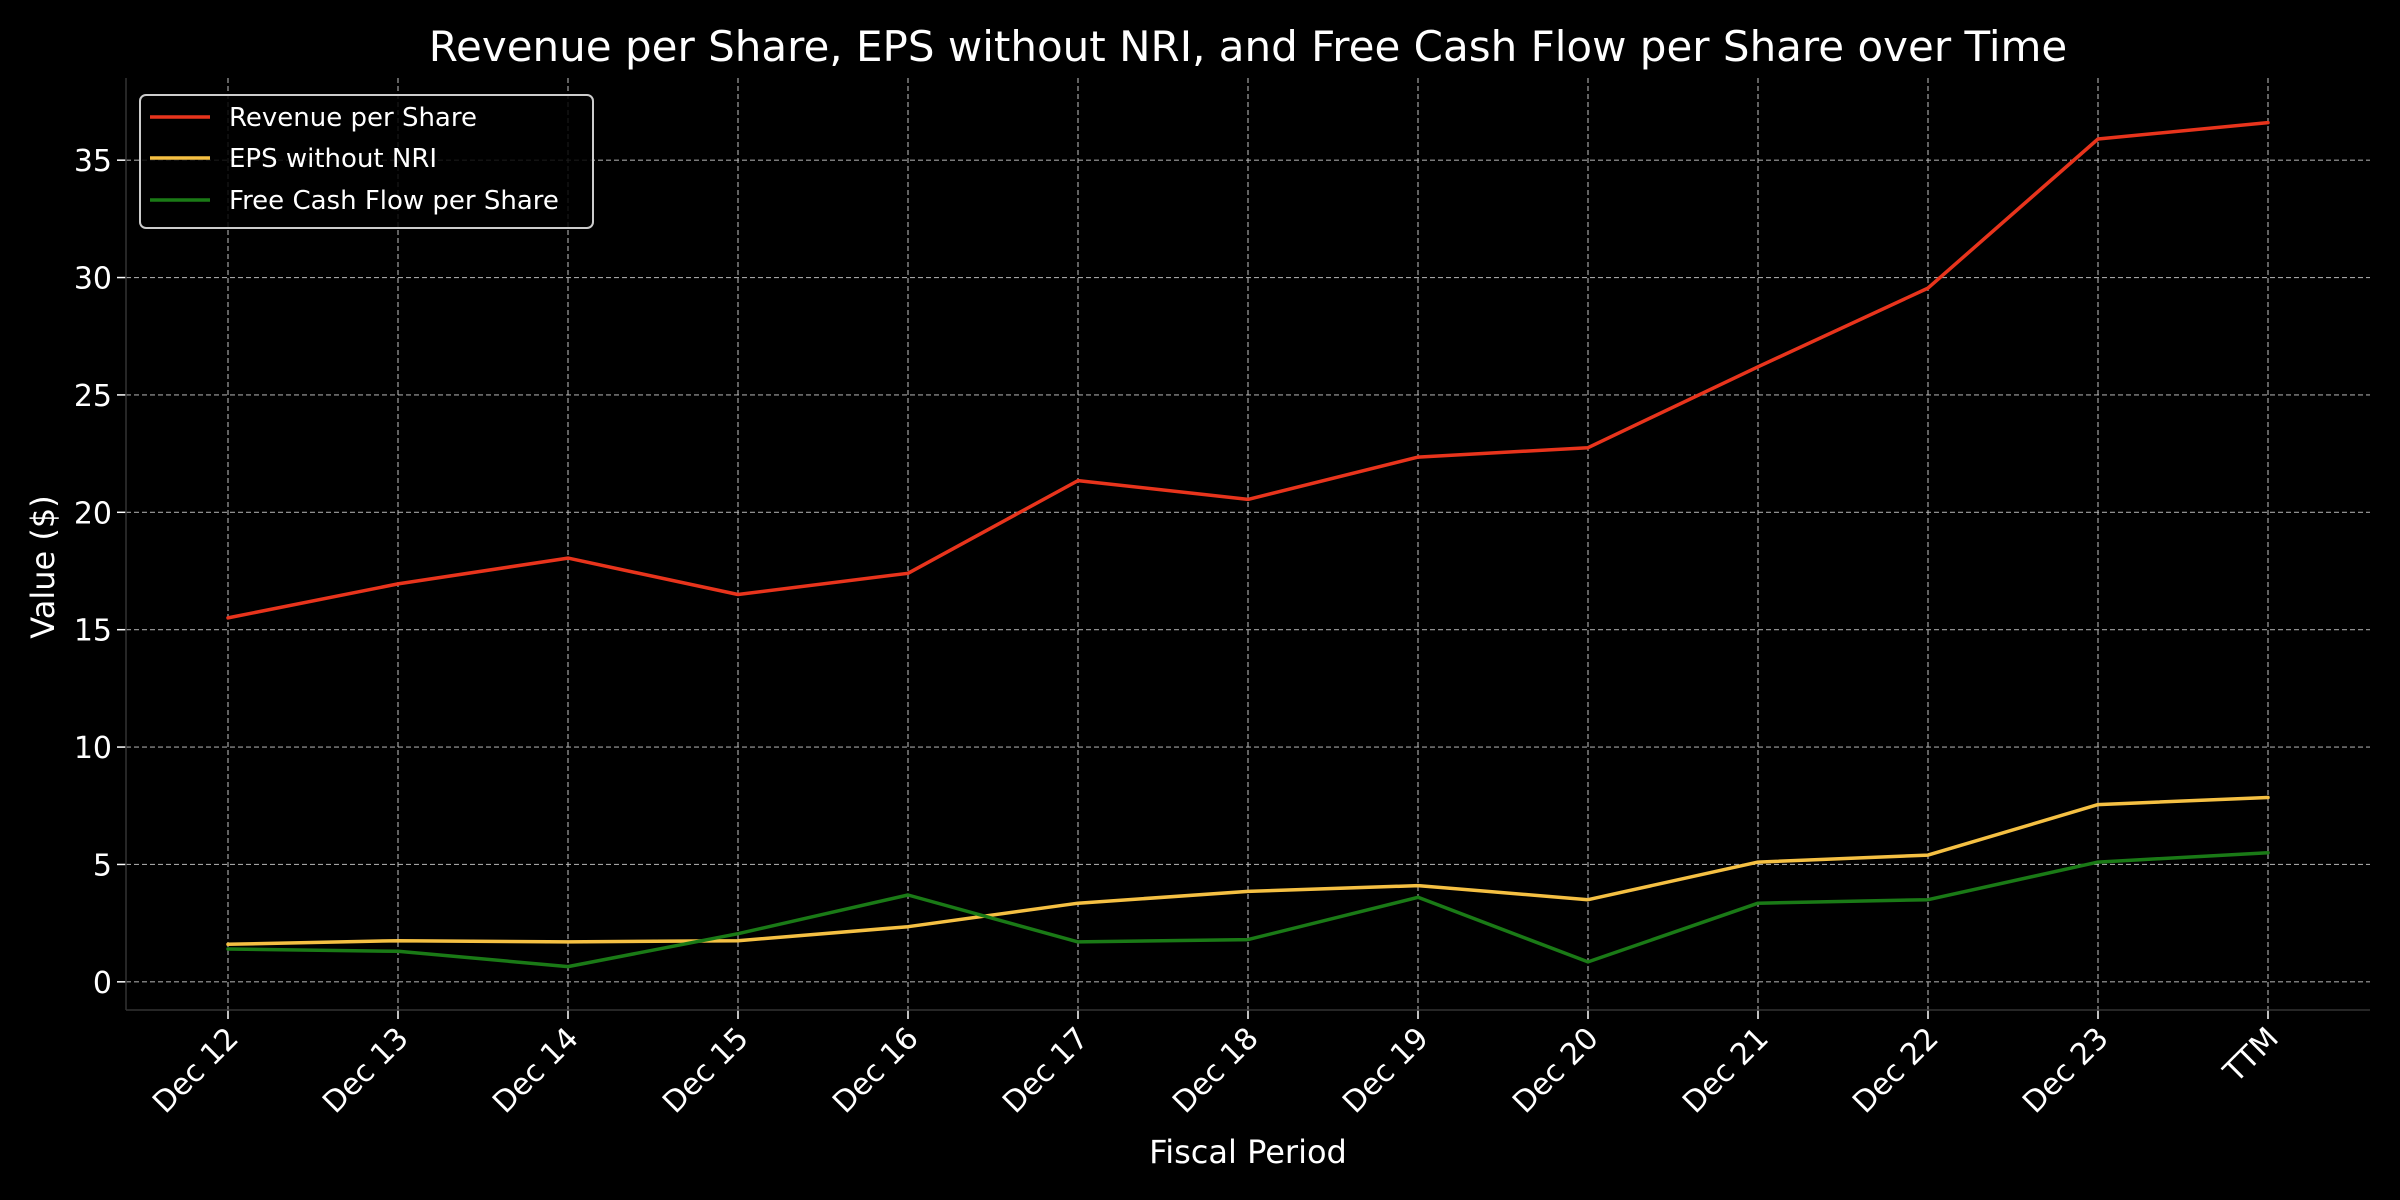 The width and height of the screenshot is (2400, 1200). I want to click on y-tick-label: 35, so click(93, 161).